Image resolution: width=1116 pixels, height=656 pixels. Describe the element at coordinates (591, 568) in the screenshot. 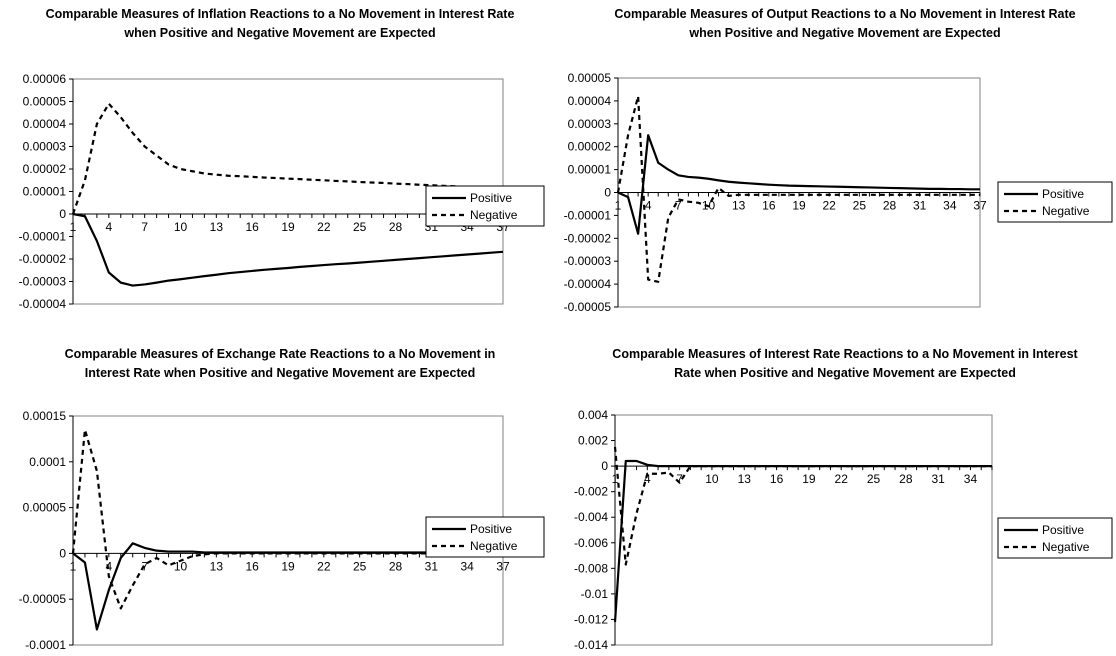

I see `y-tick-label: -0.008` at that location.